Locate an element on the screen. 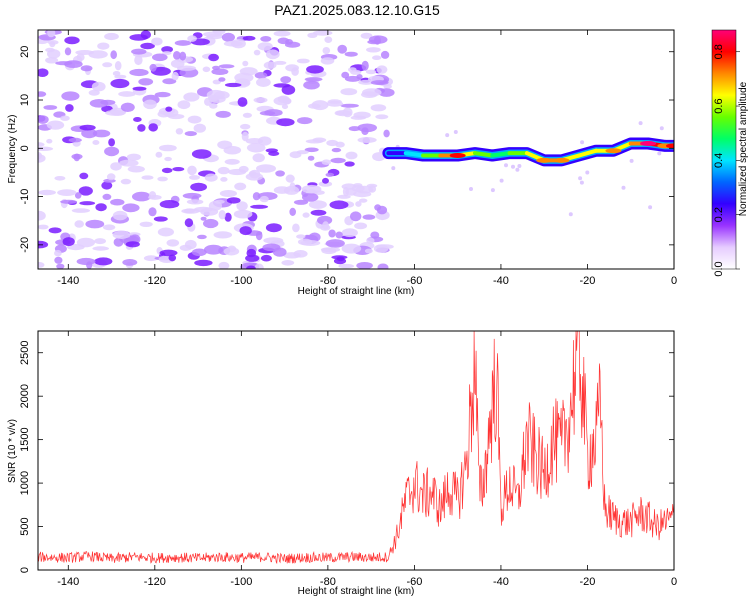 The height and width of the screenshot is (600, 750). snr-x-tick-label: -120 is located at coordinates (155, 582).